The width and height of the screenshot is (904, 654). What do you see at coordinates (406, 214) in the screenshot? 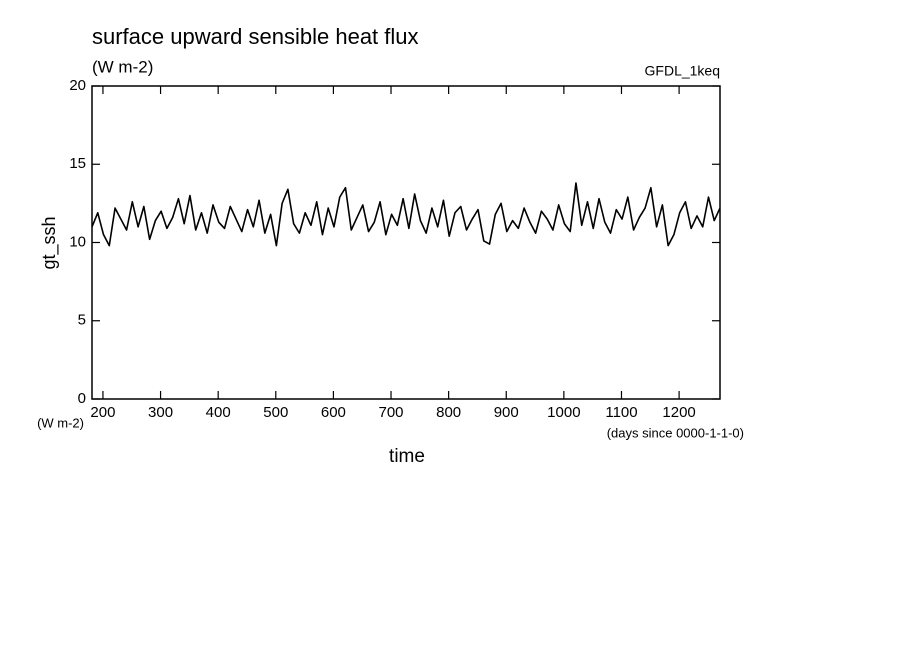
I see `data-line` at bounding box center [406, 214].